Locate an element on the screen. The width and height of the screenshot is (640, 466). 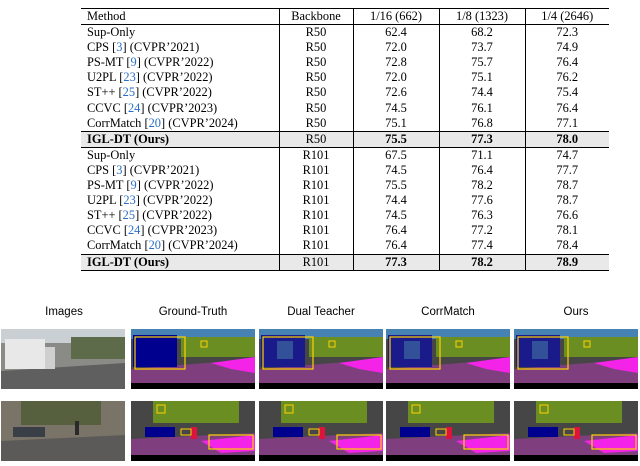
score-cell: 72.8 is located at coordinates (396, 63).